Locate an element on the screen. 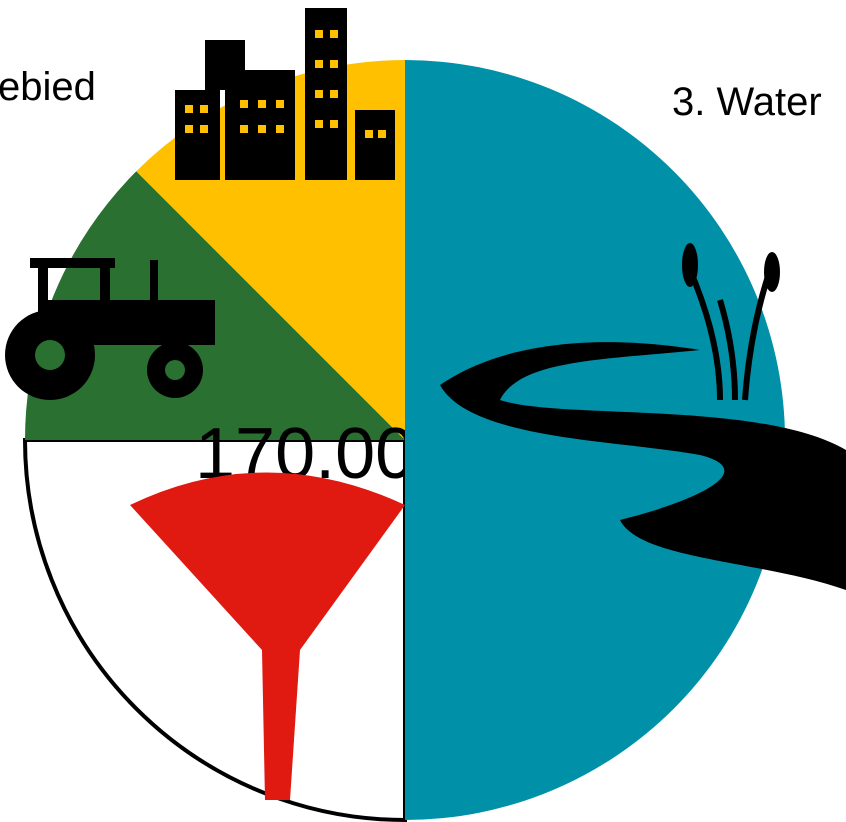 This screenshot has height=822, width=846. city-windows is located at coordinates (285, 84).